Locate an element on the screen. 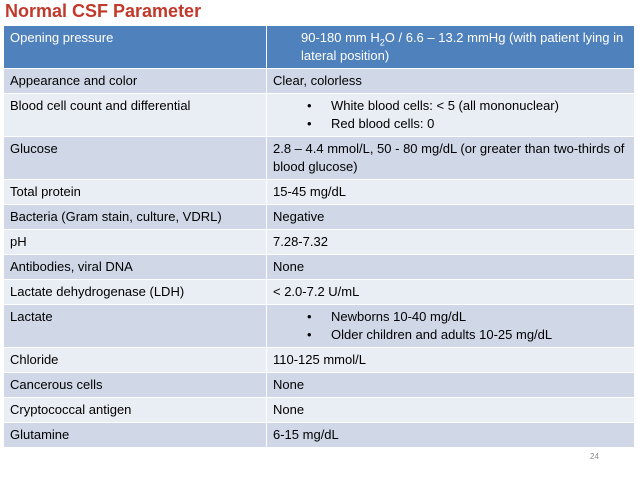 The image size is (638, 479). table-row: pH 7.28-7.32 is located at coordinates (319, 242).